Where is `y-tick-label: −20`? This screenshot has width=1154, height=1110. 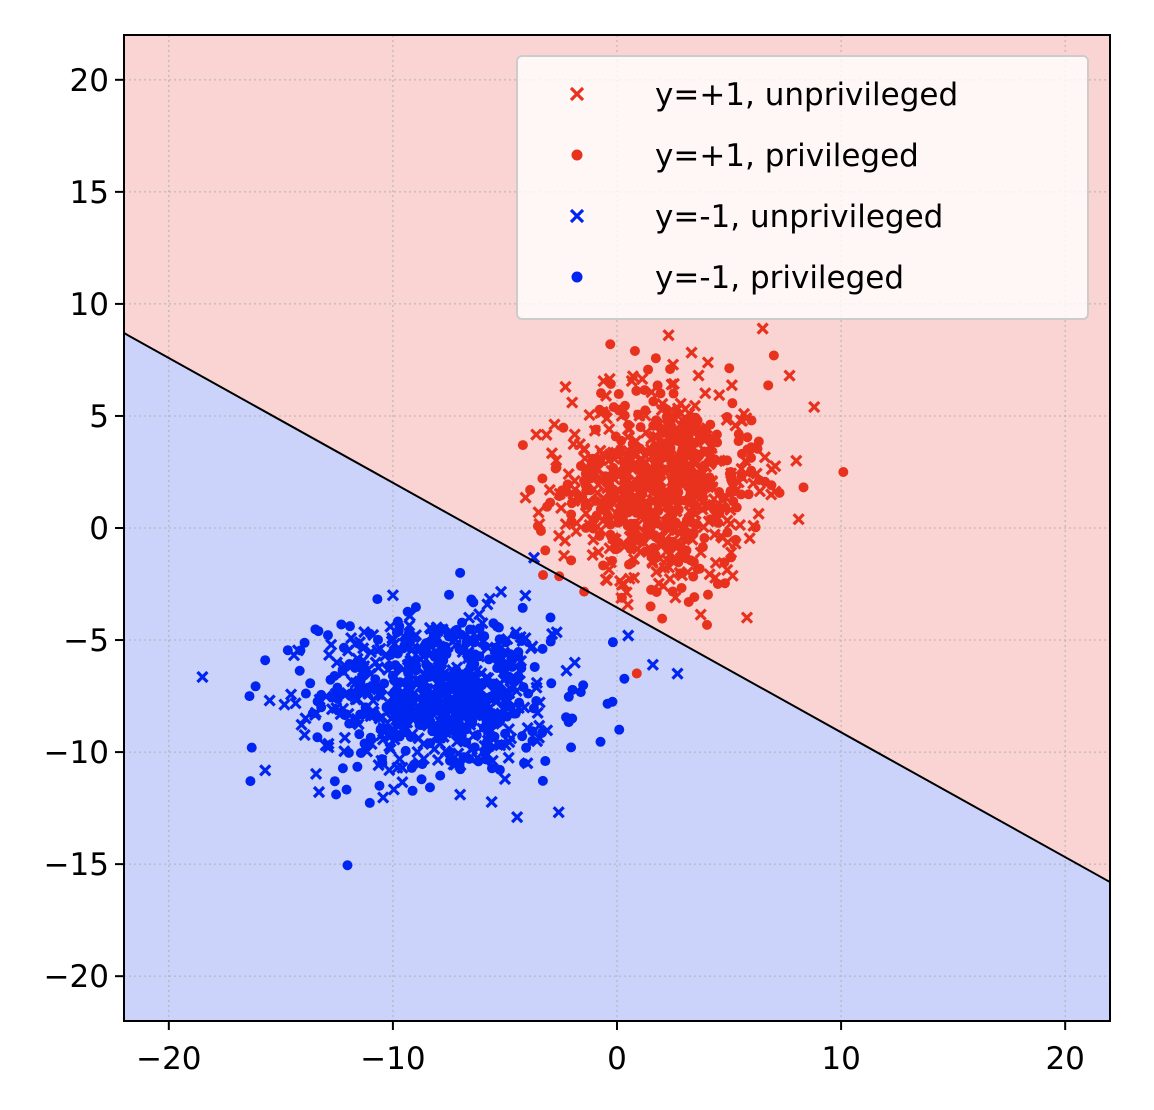 y-tick-label: −20 is located at coordinates (76, 977).